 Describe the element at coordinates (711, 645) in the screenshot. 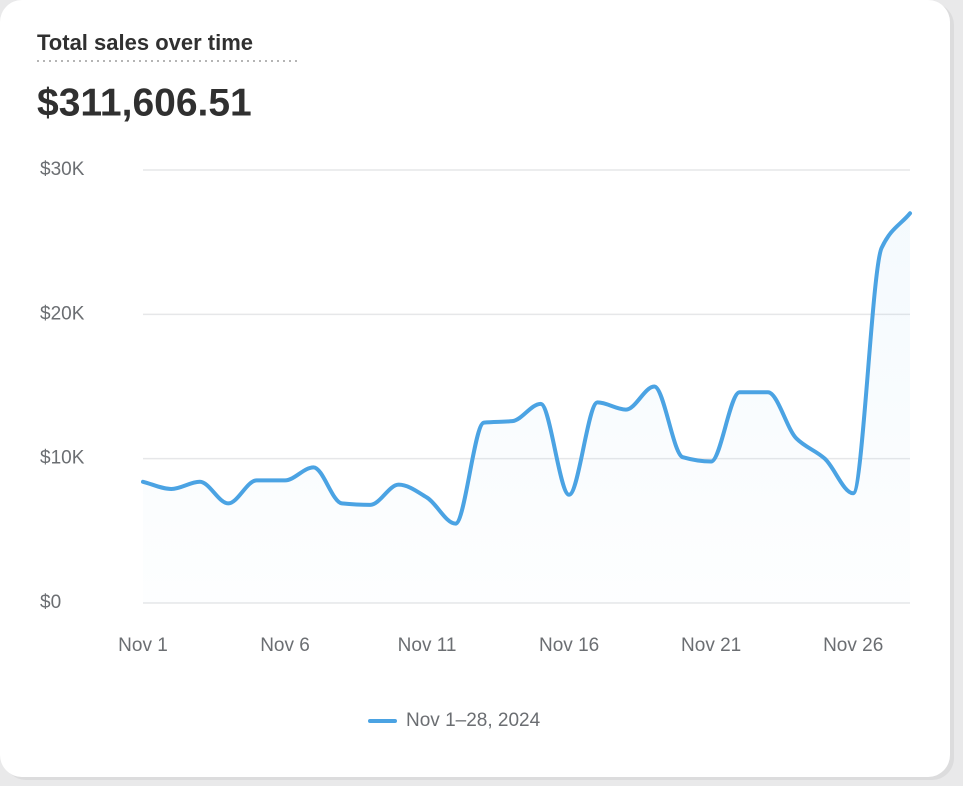

I see `x-tick-label: Nov 21` at that location.